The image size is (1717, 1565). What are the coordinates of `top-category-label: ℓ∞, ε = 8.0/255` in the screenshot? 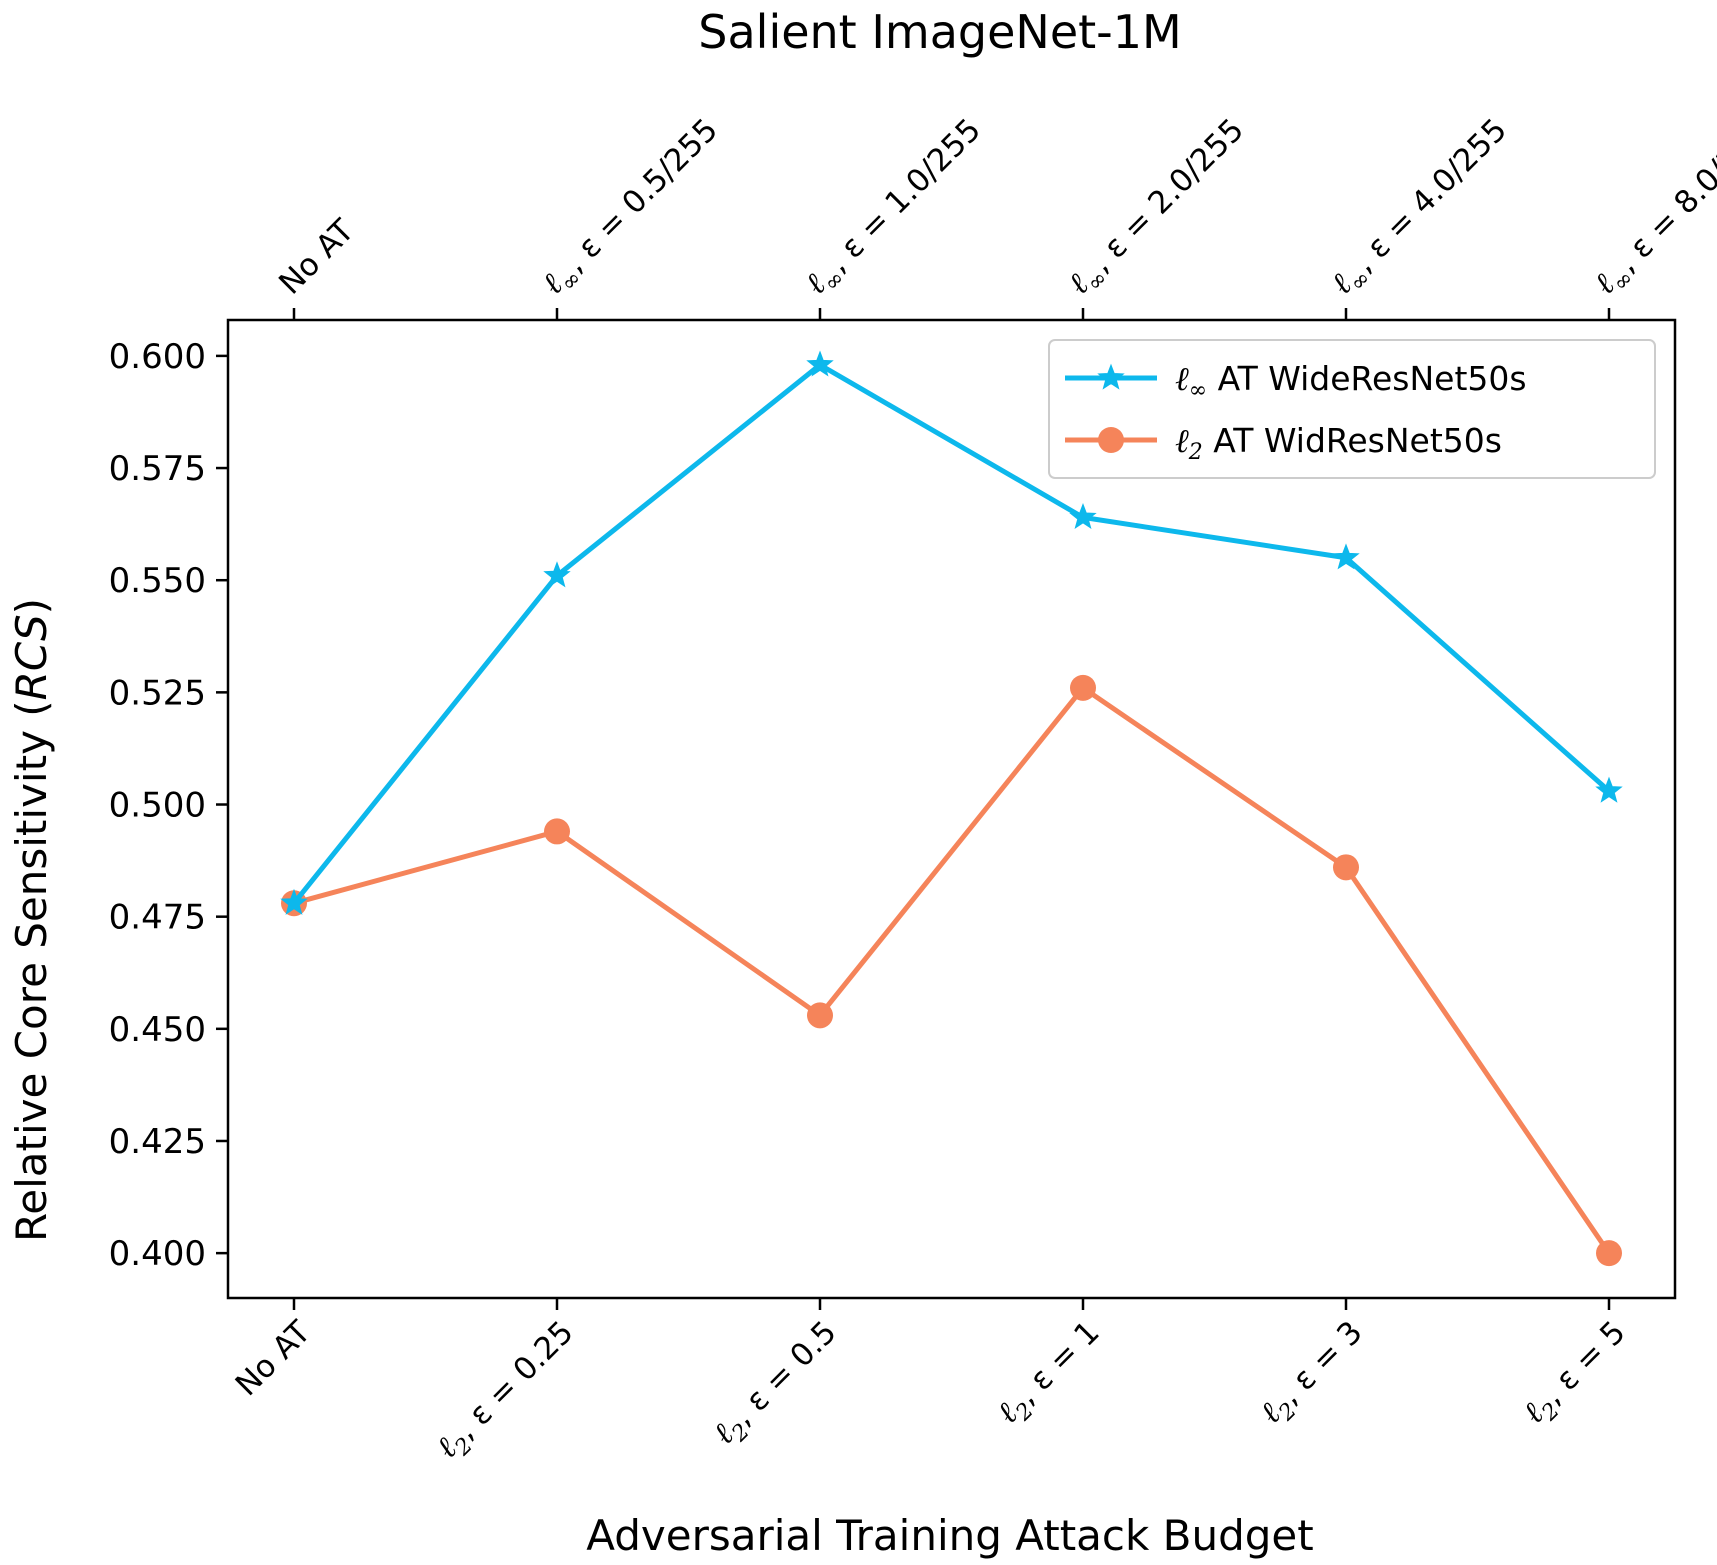 It's located at (1652, 209).